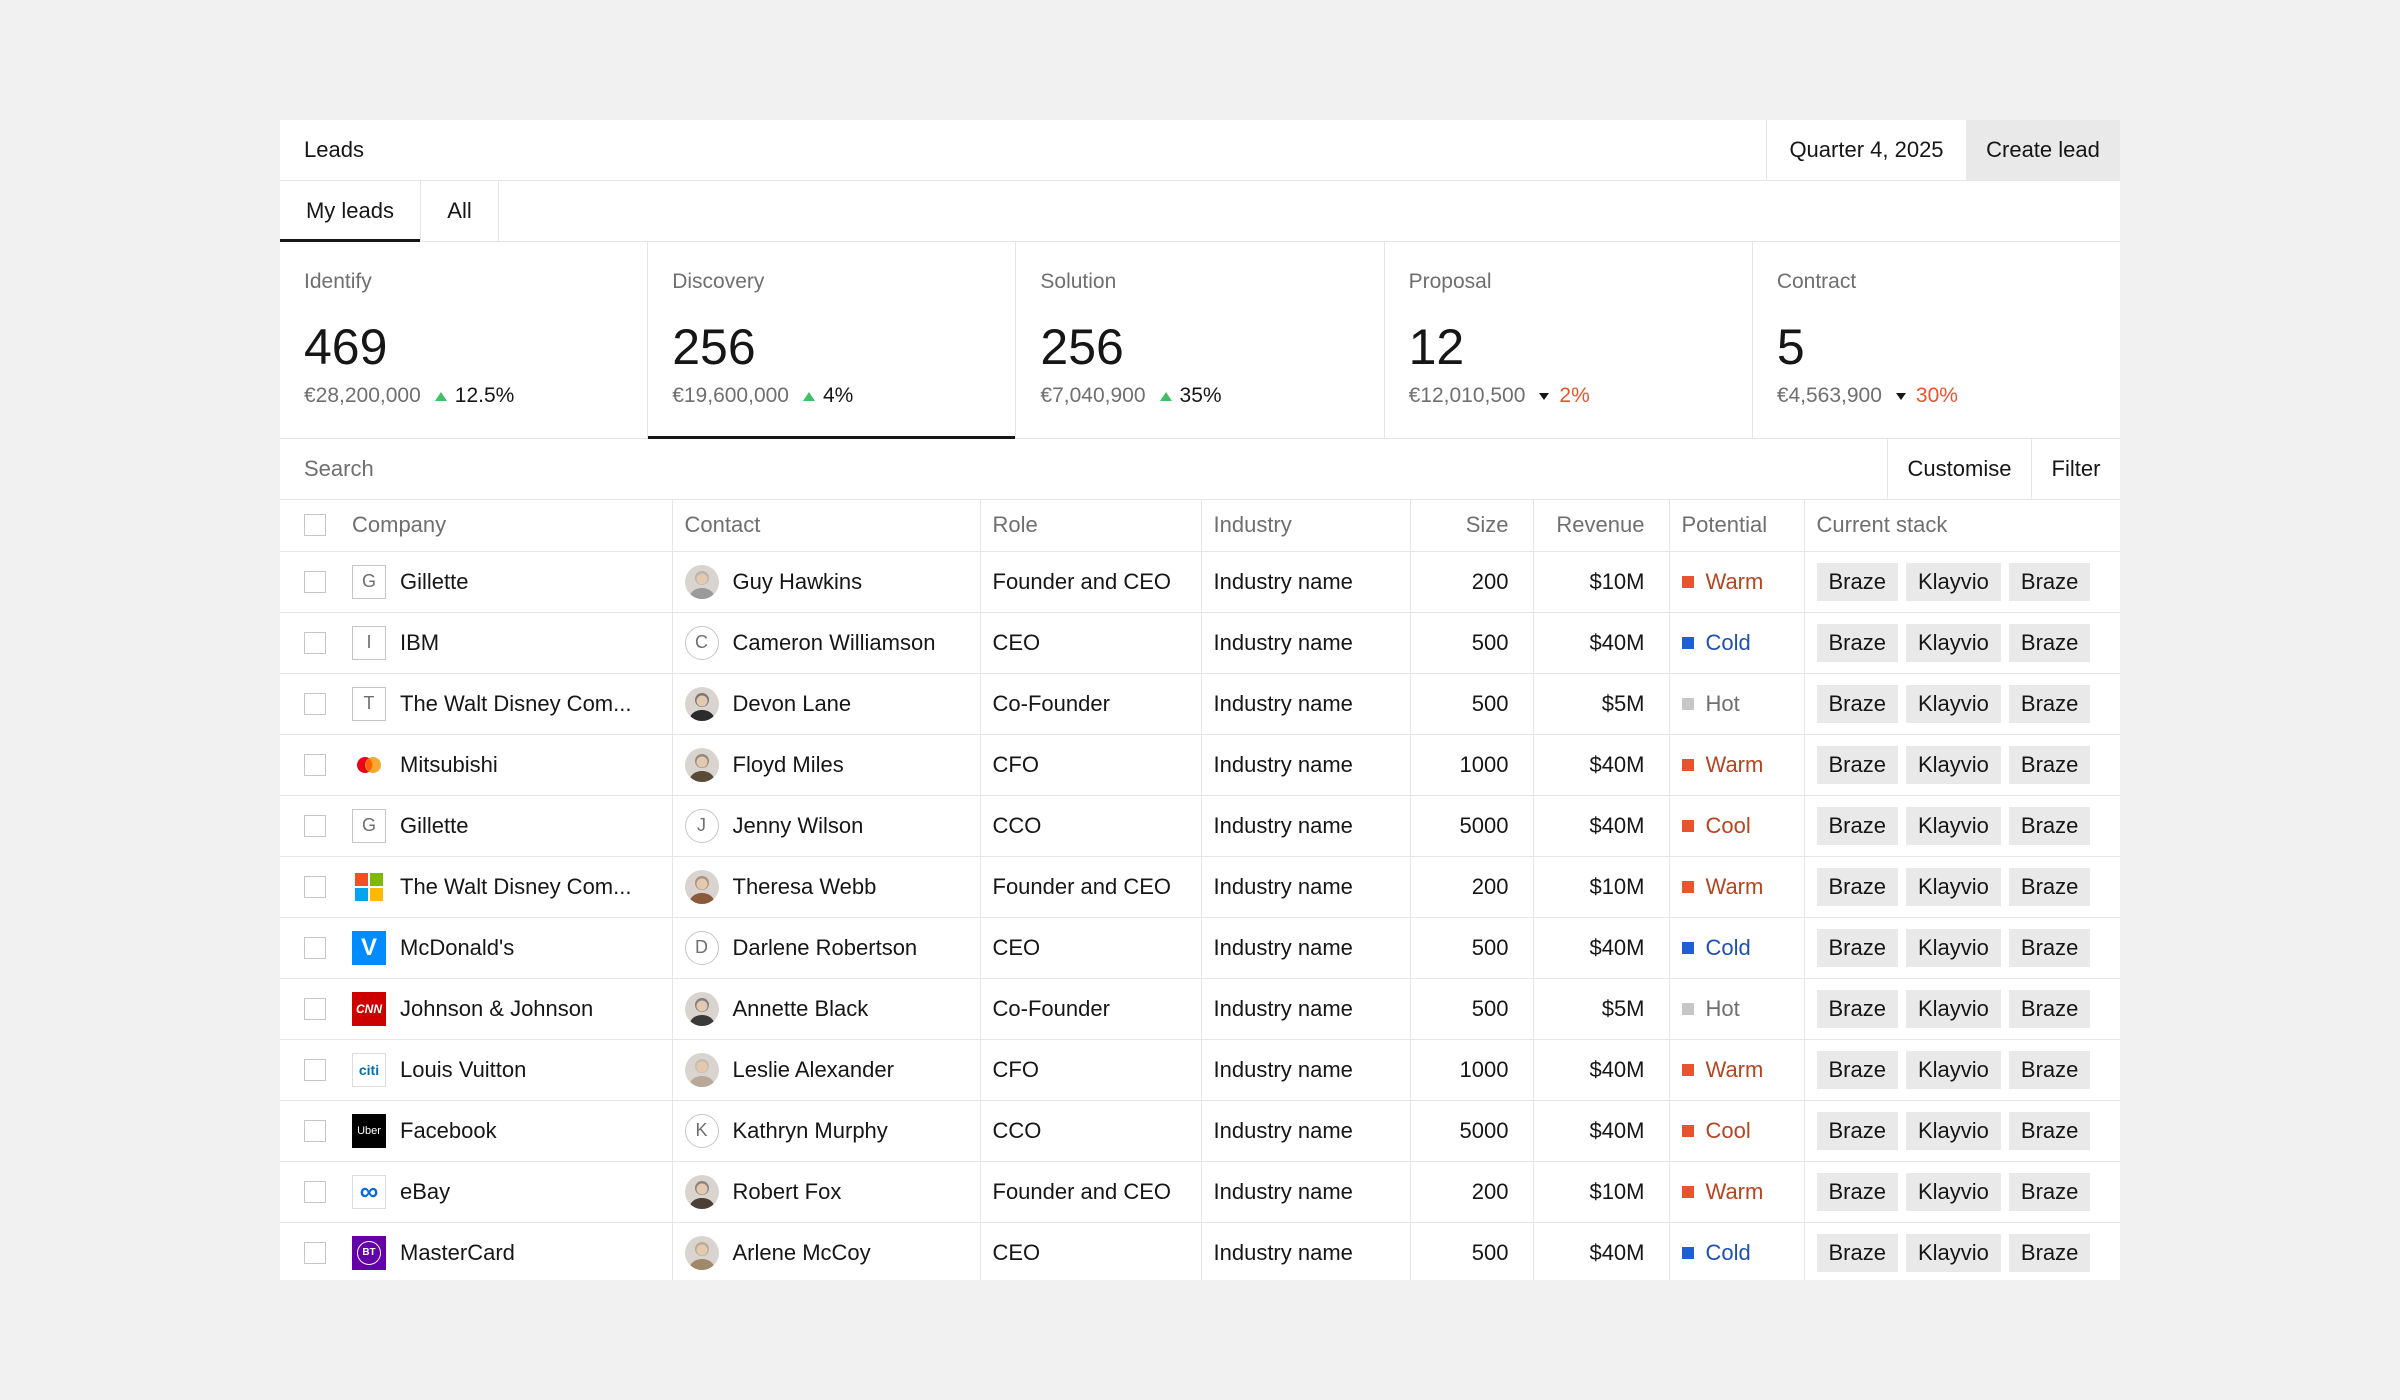 The height and width of the screenshot is (1400, 2400). Describe the element at coordinates (1866, 150) in the screenshot. I see `quarter-selector: Quarter 4, 2025` at that location.